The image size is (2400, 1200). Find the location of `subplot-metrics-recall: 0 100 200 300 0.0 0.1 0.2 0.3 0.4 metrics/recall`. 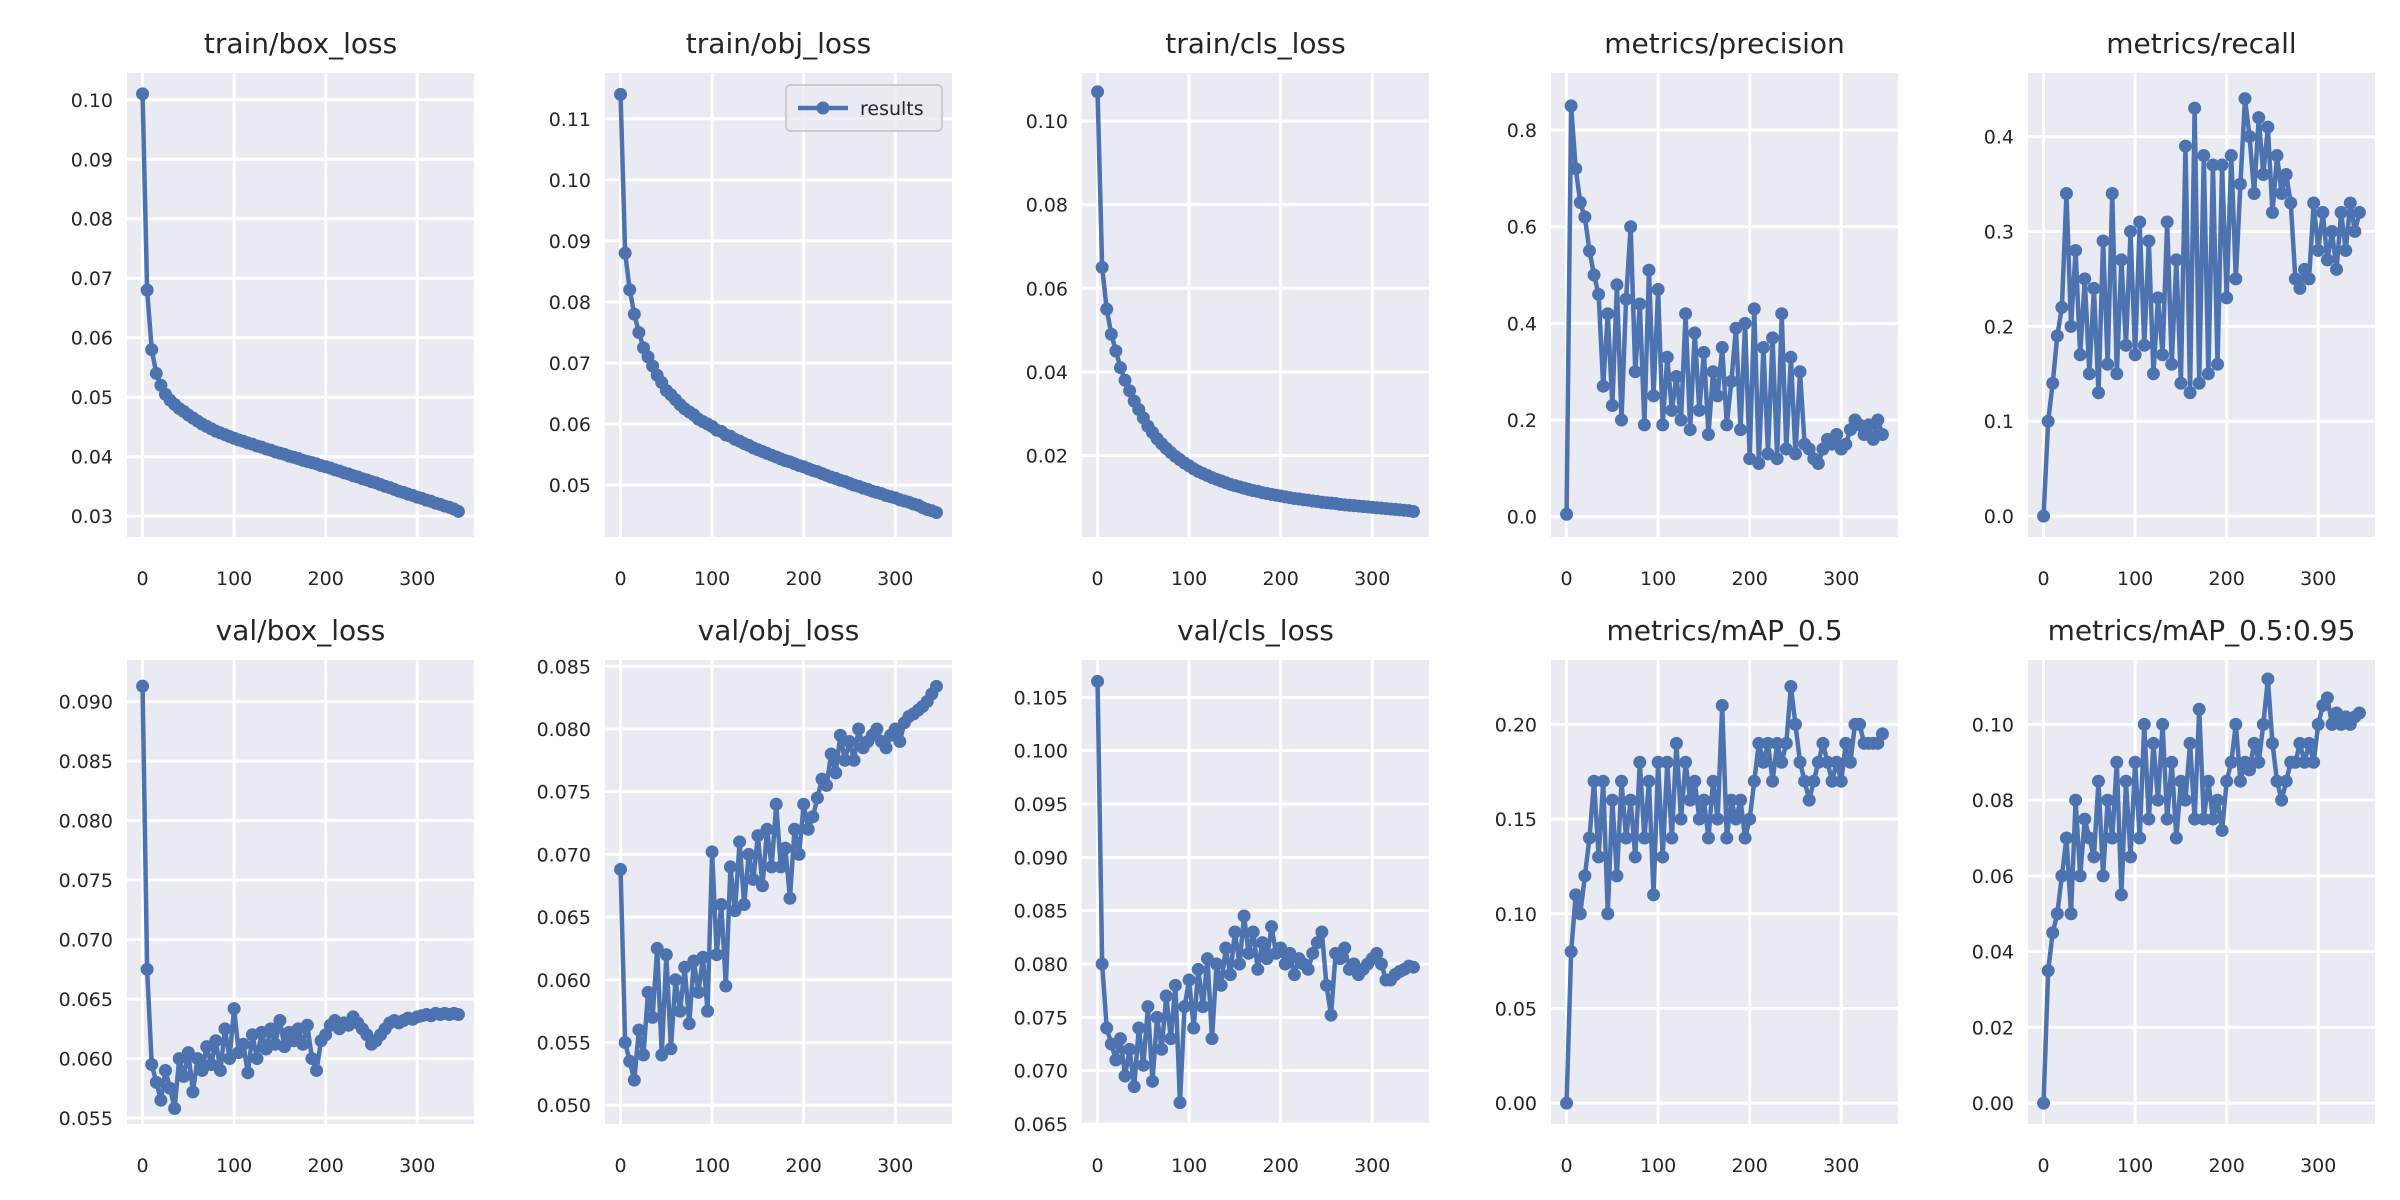

subplot-metrics-recall: 0 100 200 300 0.0 0.1 0.2 0.3 0.4 metrics/recall is located at coordinates (2179, 308).